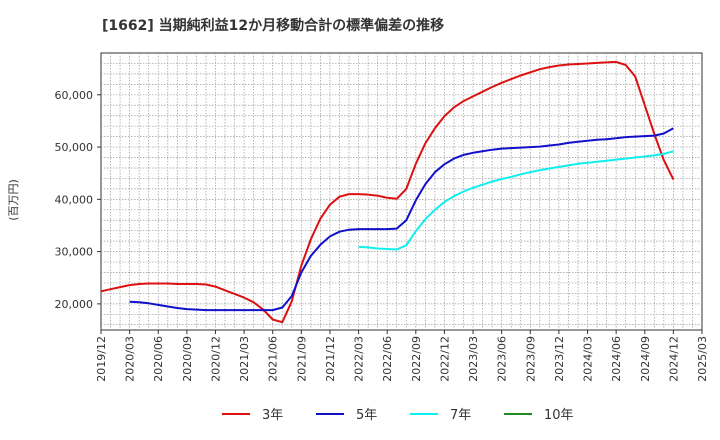 This screenshot has height=440, width=720. I want to click on x-tick-label: 2020/03, so click(130, 359).